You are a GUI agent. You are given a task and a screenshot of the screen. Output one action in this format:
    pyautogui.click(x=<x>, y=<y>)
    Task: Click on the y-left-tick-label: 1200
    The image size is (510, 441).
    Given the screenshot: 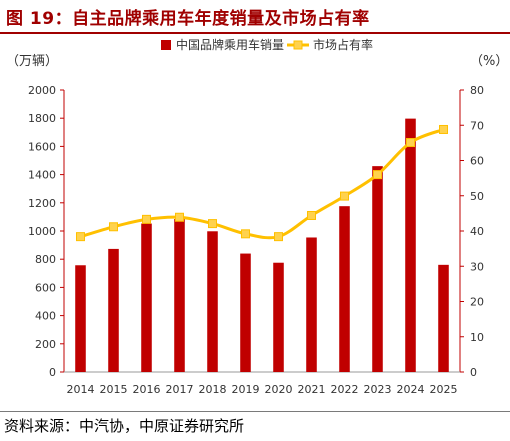 What is the action you would take?
    pyautogui.click(x=42, y=203)
    